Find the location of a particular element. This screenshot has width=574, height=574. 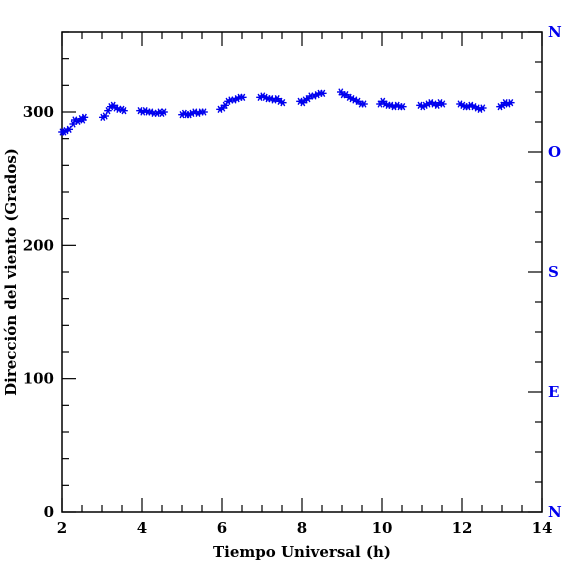

x-tick-labels: 2 4 6 8 10 12 14 is located at coordinates (305, 528).